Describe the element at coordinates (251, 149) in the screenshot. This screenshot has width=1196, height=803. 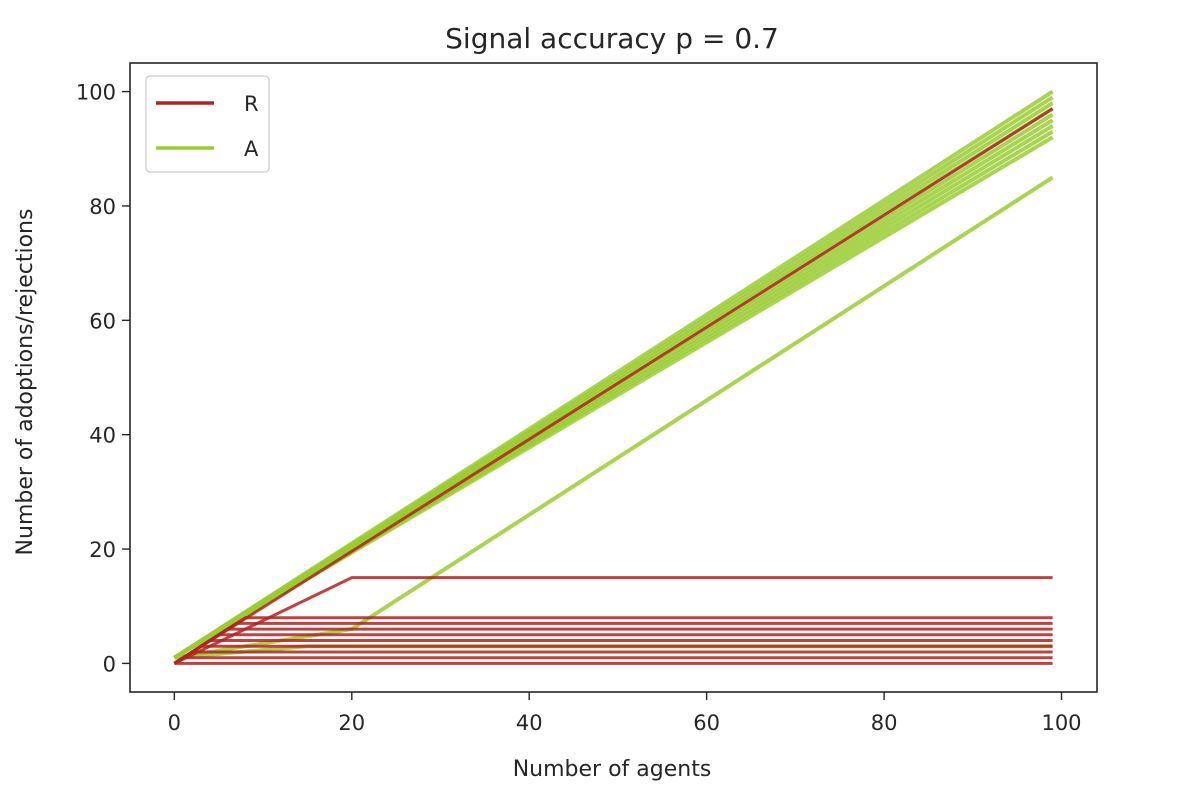
I see `legend-label-a: A` at that location.